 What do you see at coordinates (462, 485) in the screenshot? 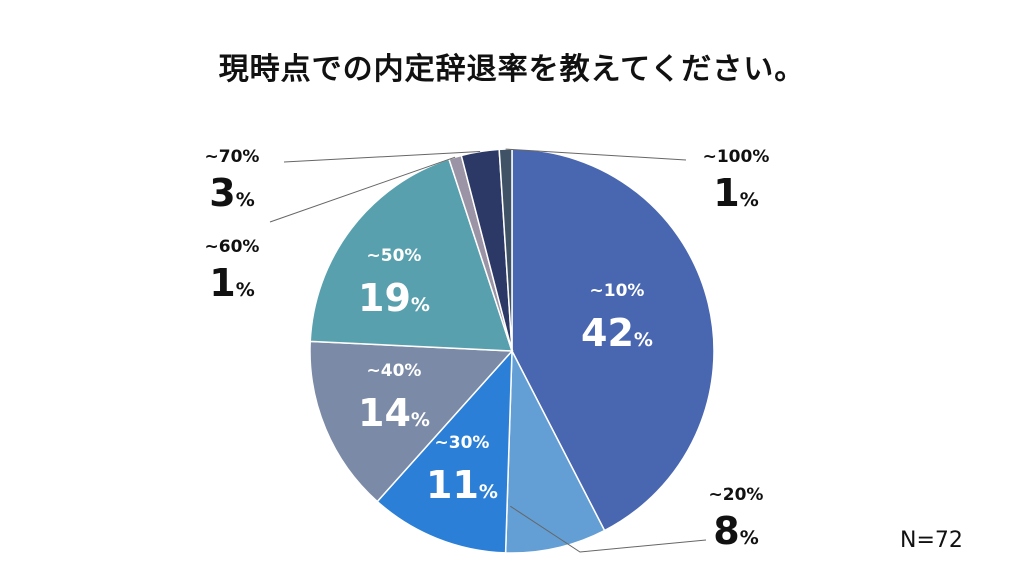
I see `slice-value-label-3: 11%` at bounding box center [462, 485].